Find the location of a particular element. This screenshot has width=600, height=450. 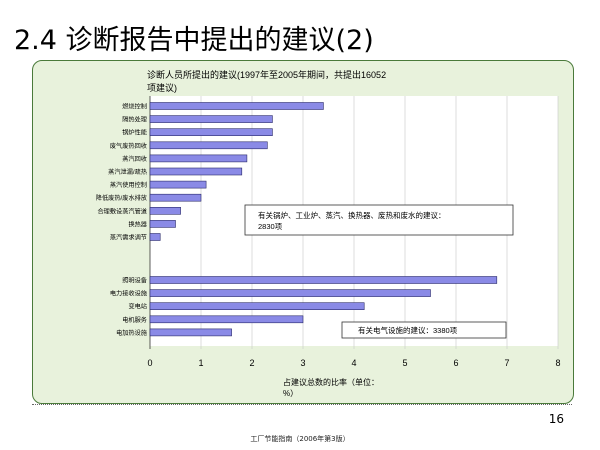

x-tick-label: 0 is located at coordinates (149, 363).